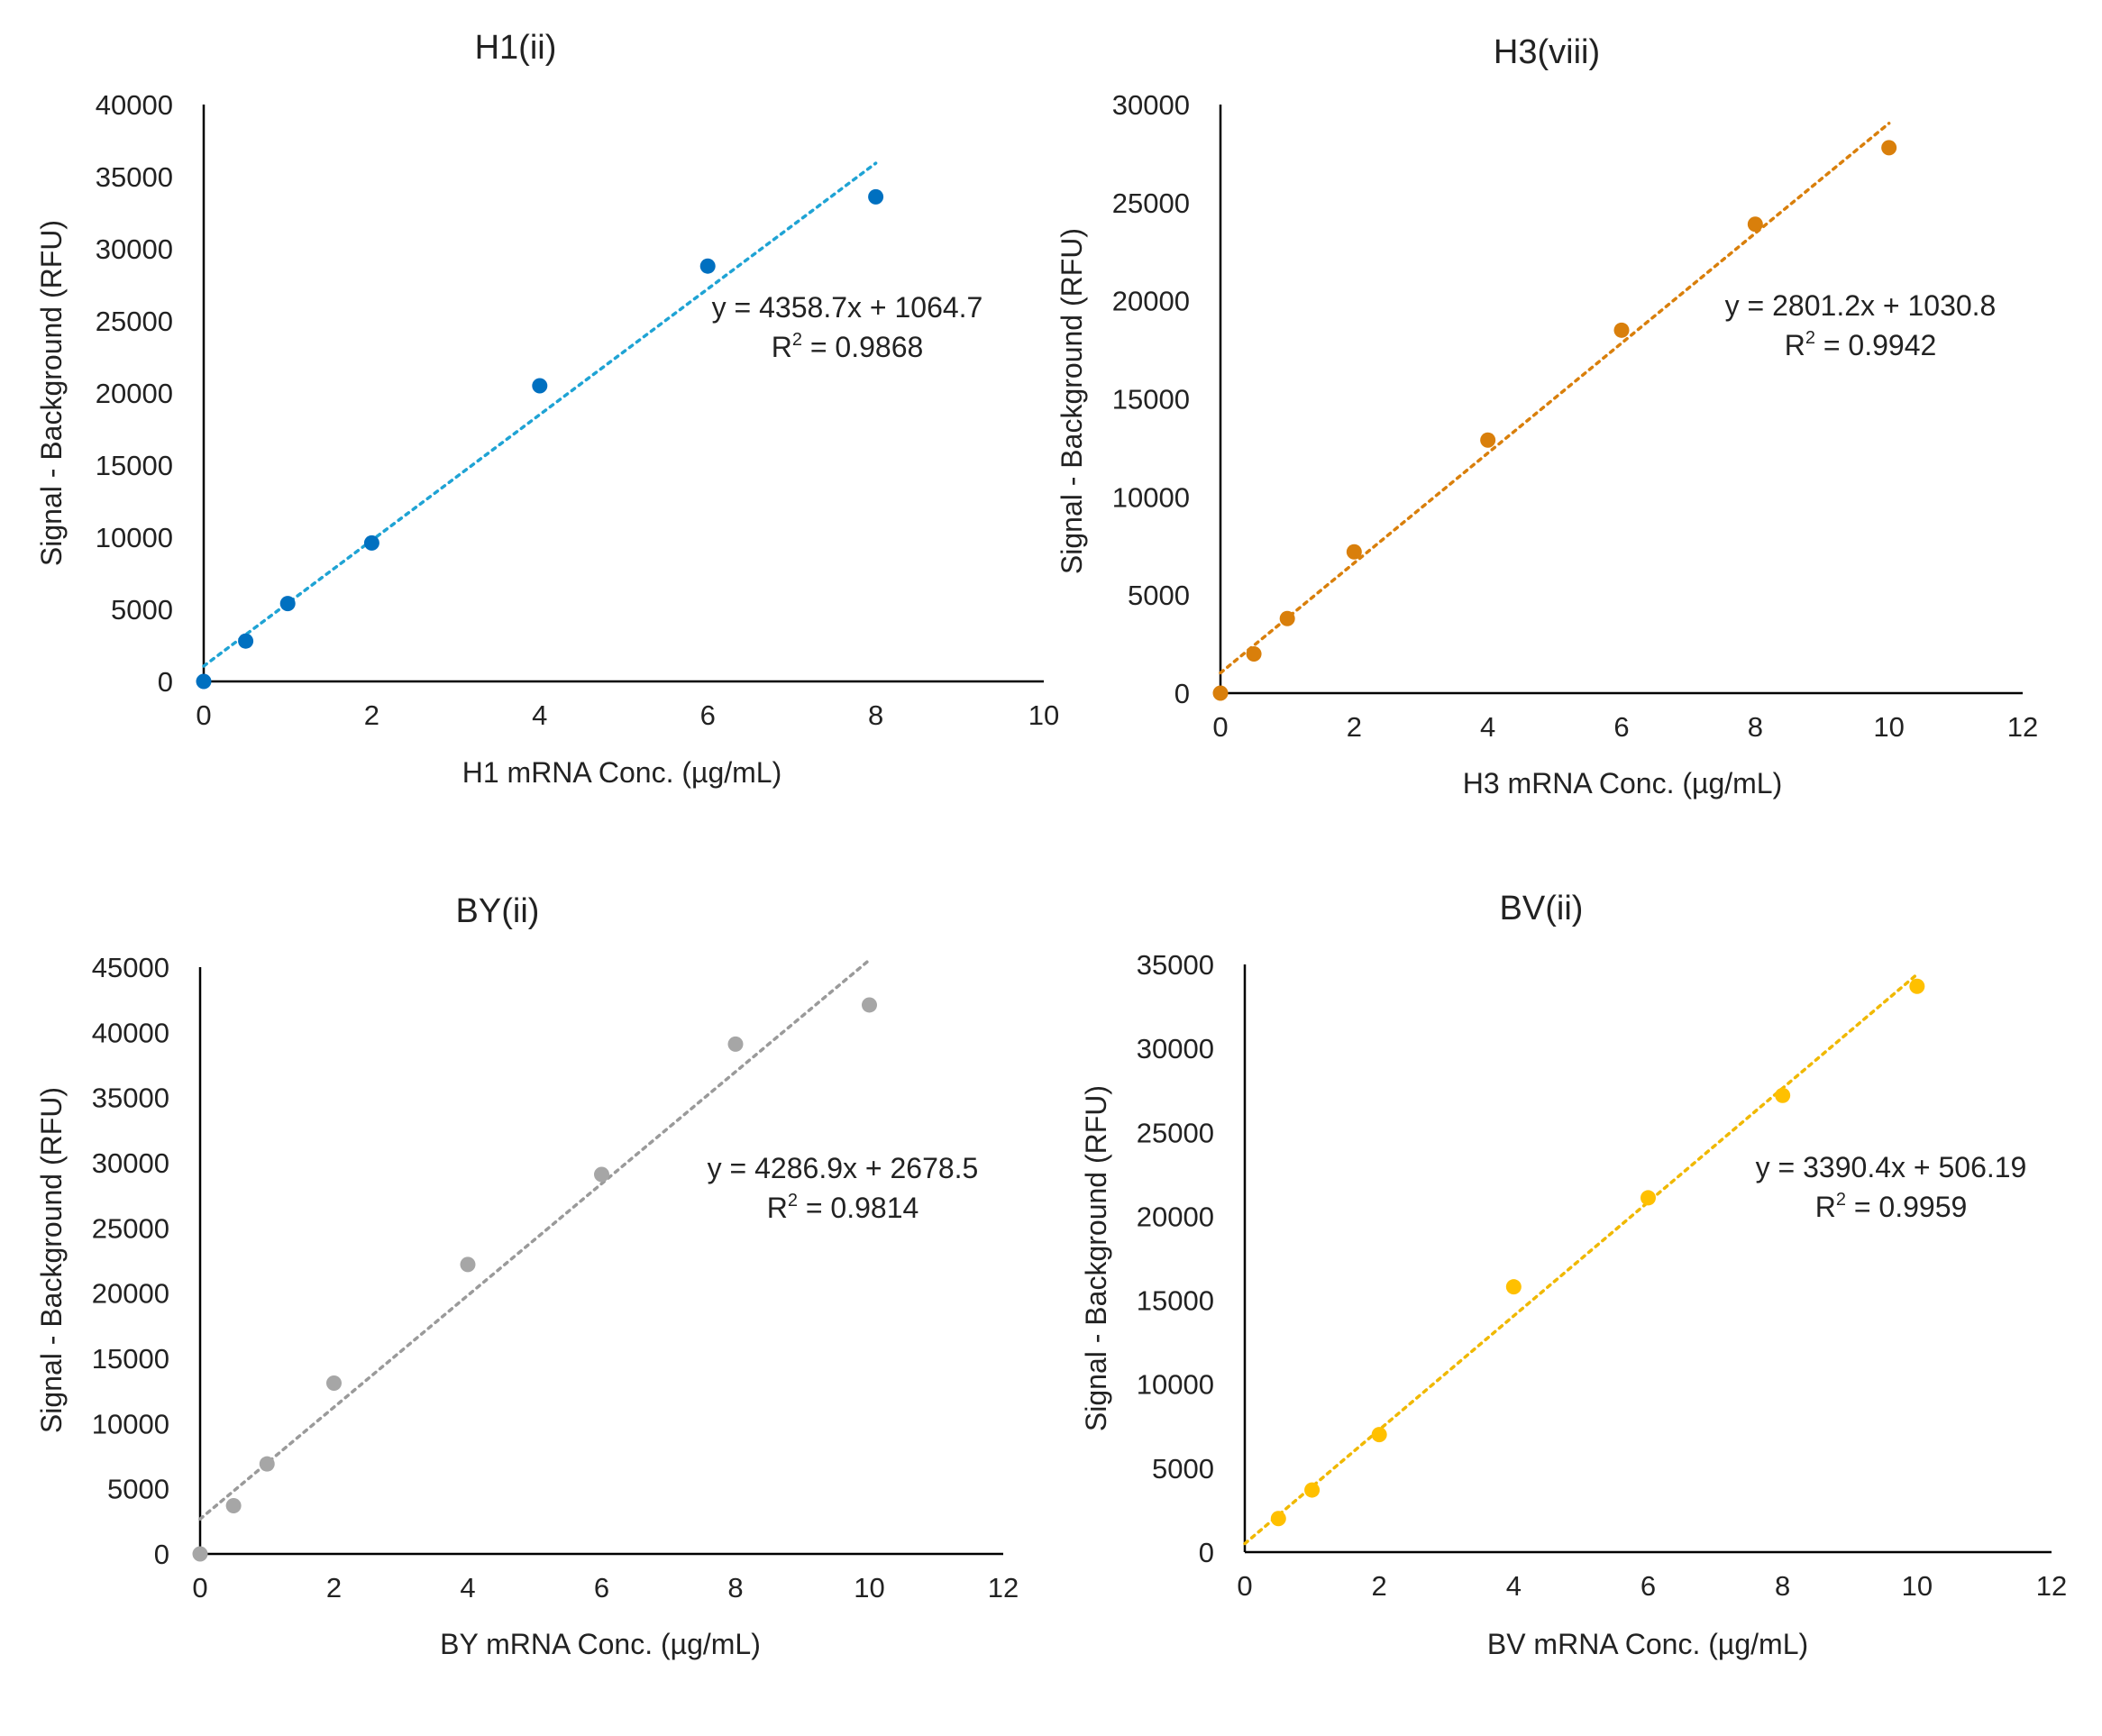 Image resolution: width=2102 pixels, height=1736 pixels. What do you see at coordinates (843, 1168) in the screenshot?
I see `trendline-equation: y = 4286.9x + 2678.5` at bounding box center [843, 1168].